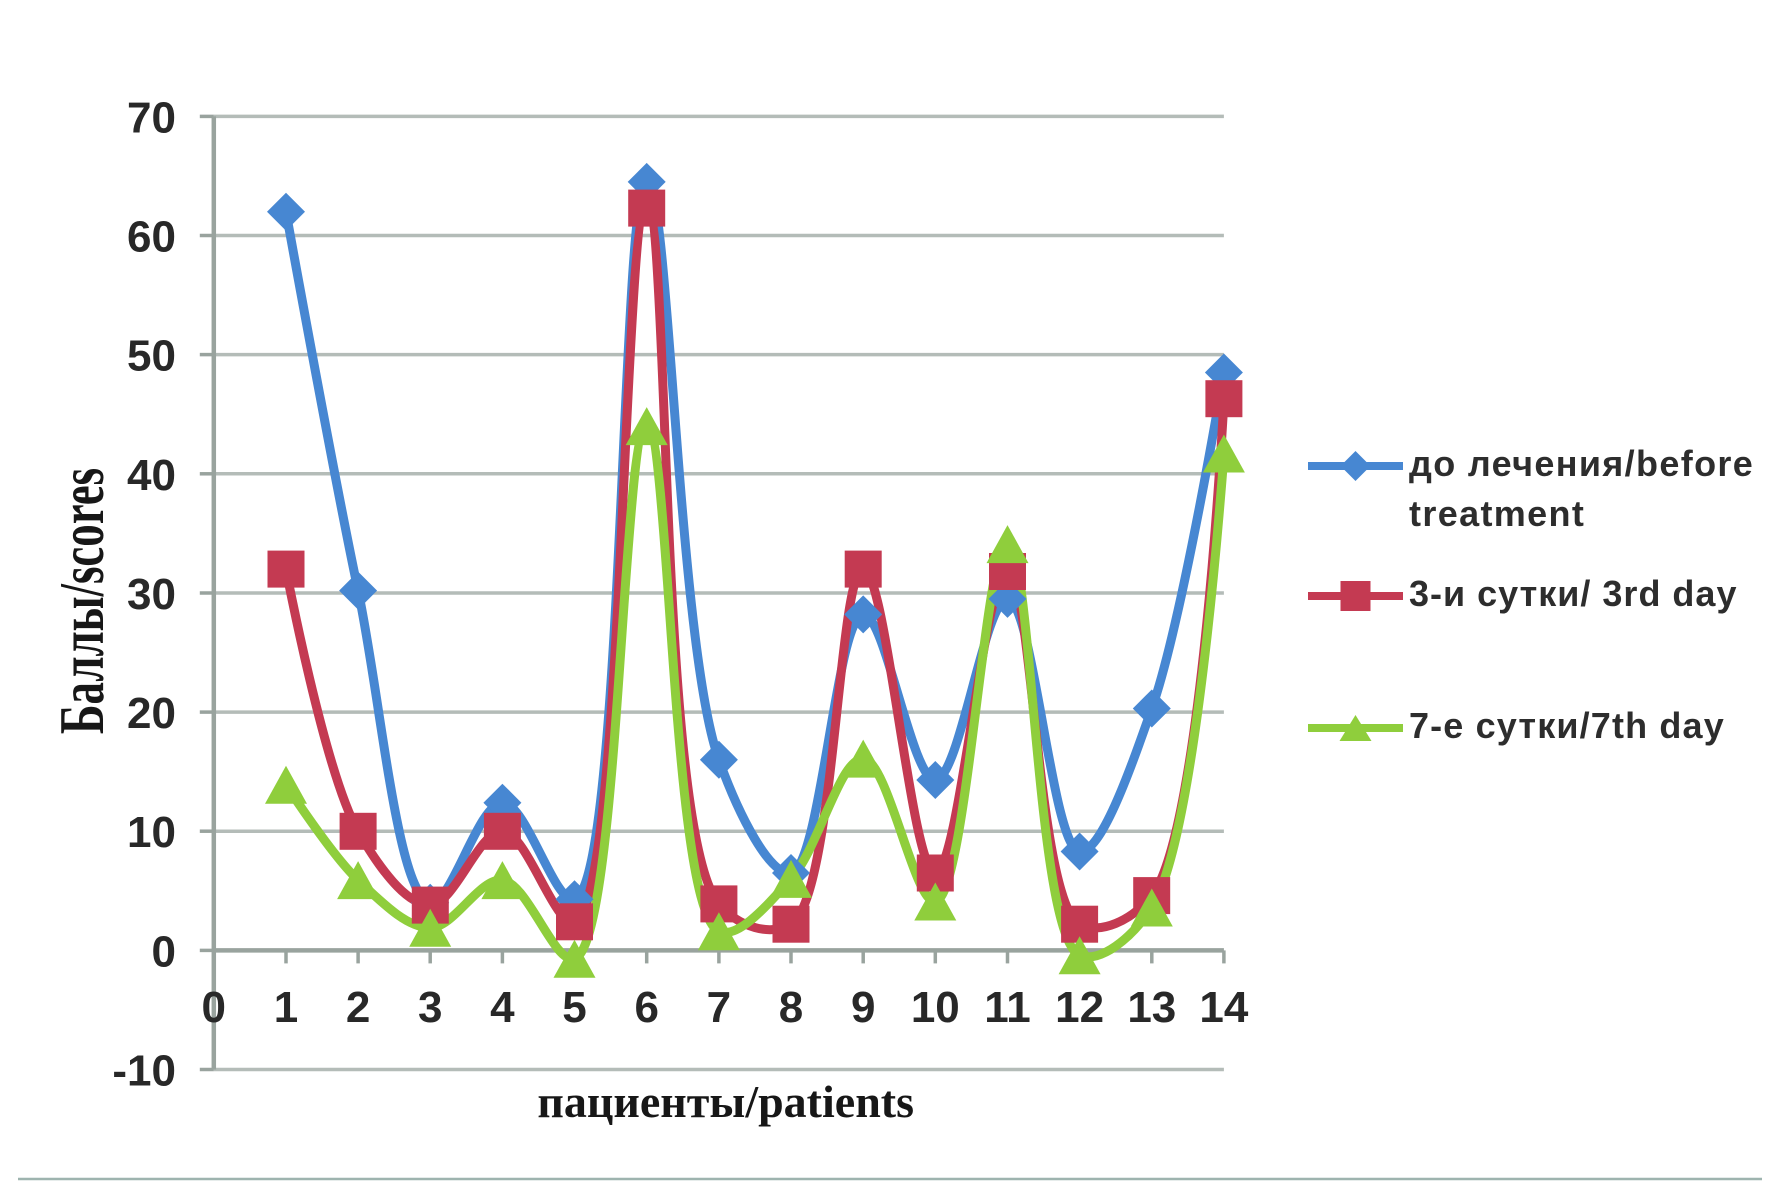 This screenshot has width=1772, height=1181. I want to click on svg-text: 70, so click(151, 117).